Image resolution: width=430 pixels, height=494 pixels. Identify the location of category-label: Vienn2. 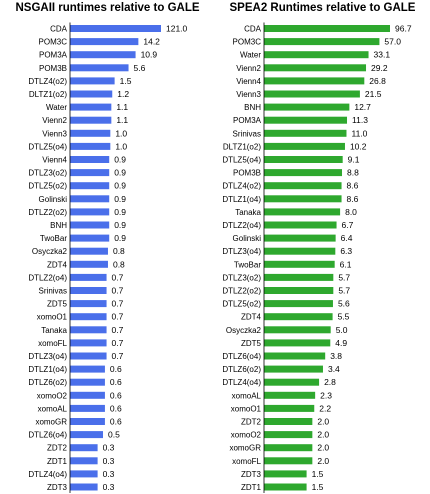
(54, 120).